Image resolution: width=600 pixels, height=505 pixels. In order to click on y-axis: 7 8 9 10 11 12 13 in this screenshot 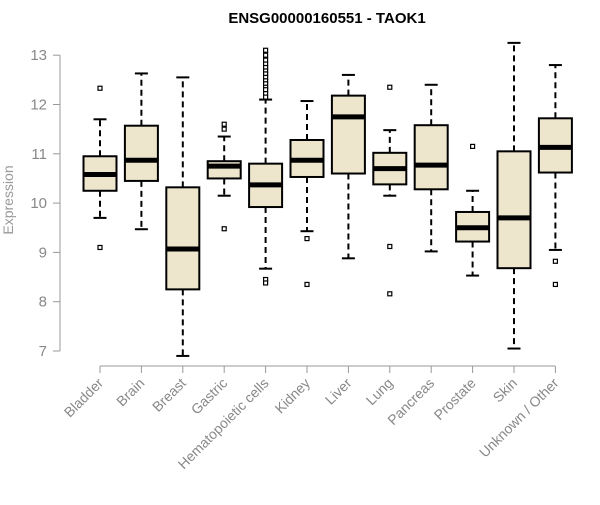, I will do `click(45, 203)`.